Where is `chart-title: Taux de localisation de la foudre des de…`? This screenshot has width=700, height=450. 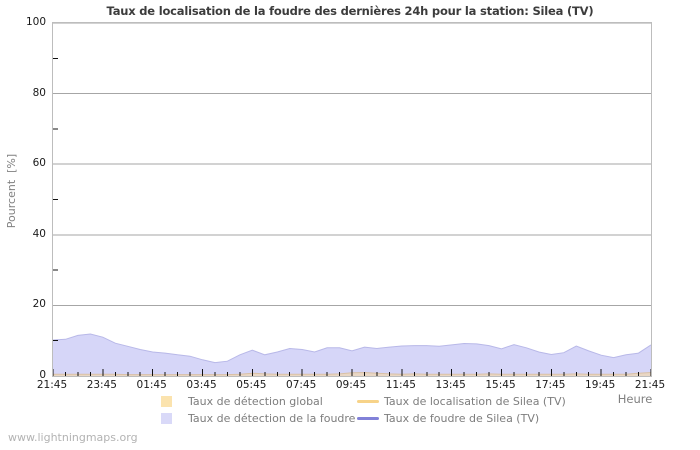
chart-title: Taux de localisation de la foudre des de… is located at coordinates (350, 11).